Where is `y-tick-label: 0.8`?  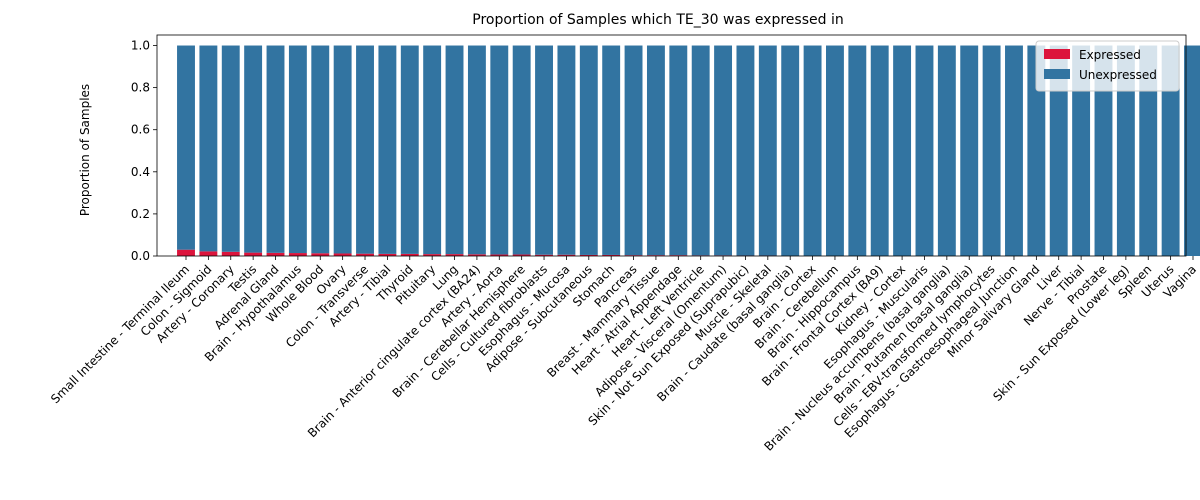 y-tick-label: 0.8 is located at coordinates (140, 88).